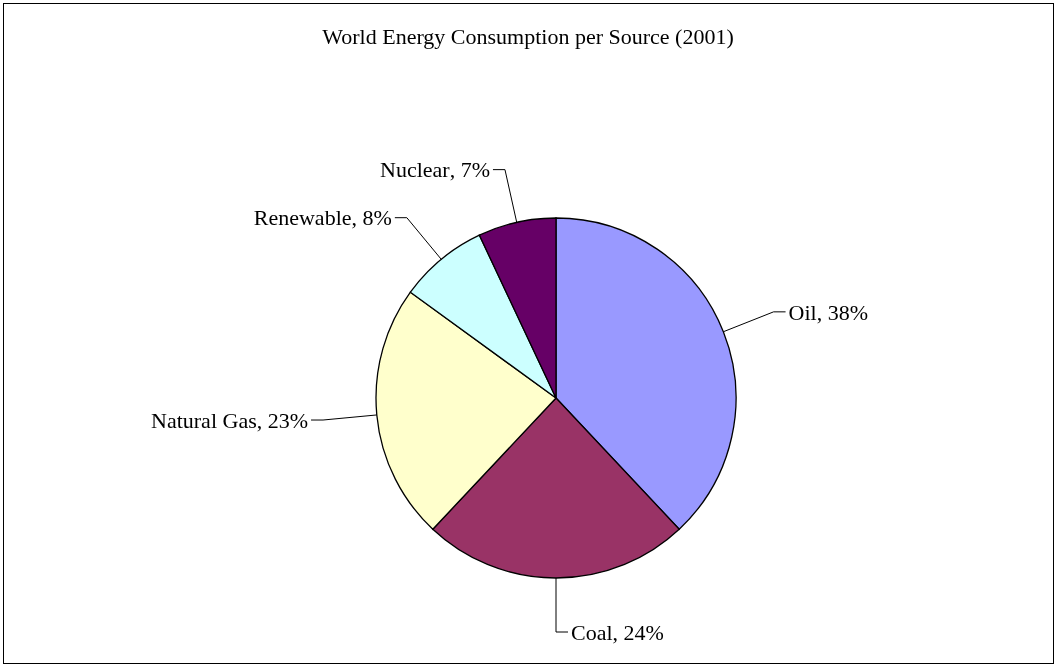 The image size is (1057, 667). Describe the element at coordinates (282, 420) in the screenshot. I see `data-label: , 23%` at that location.